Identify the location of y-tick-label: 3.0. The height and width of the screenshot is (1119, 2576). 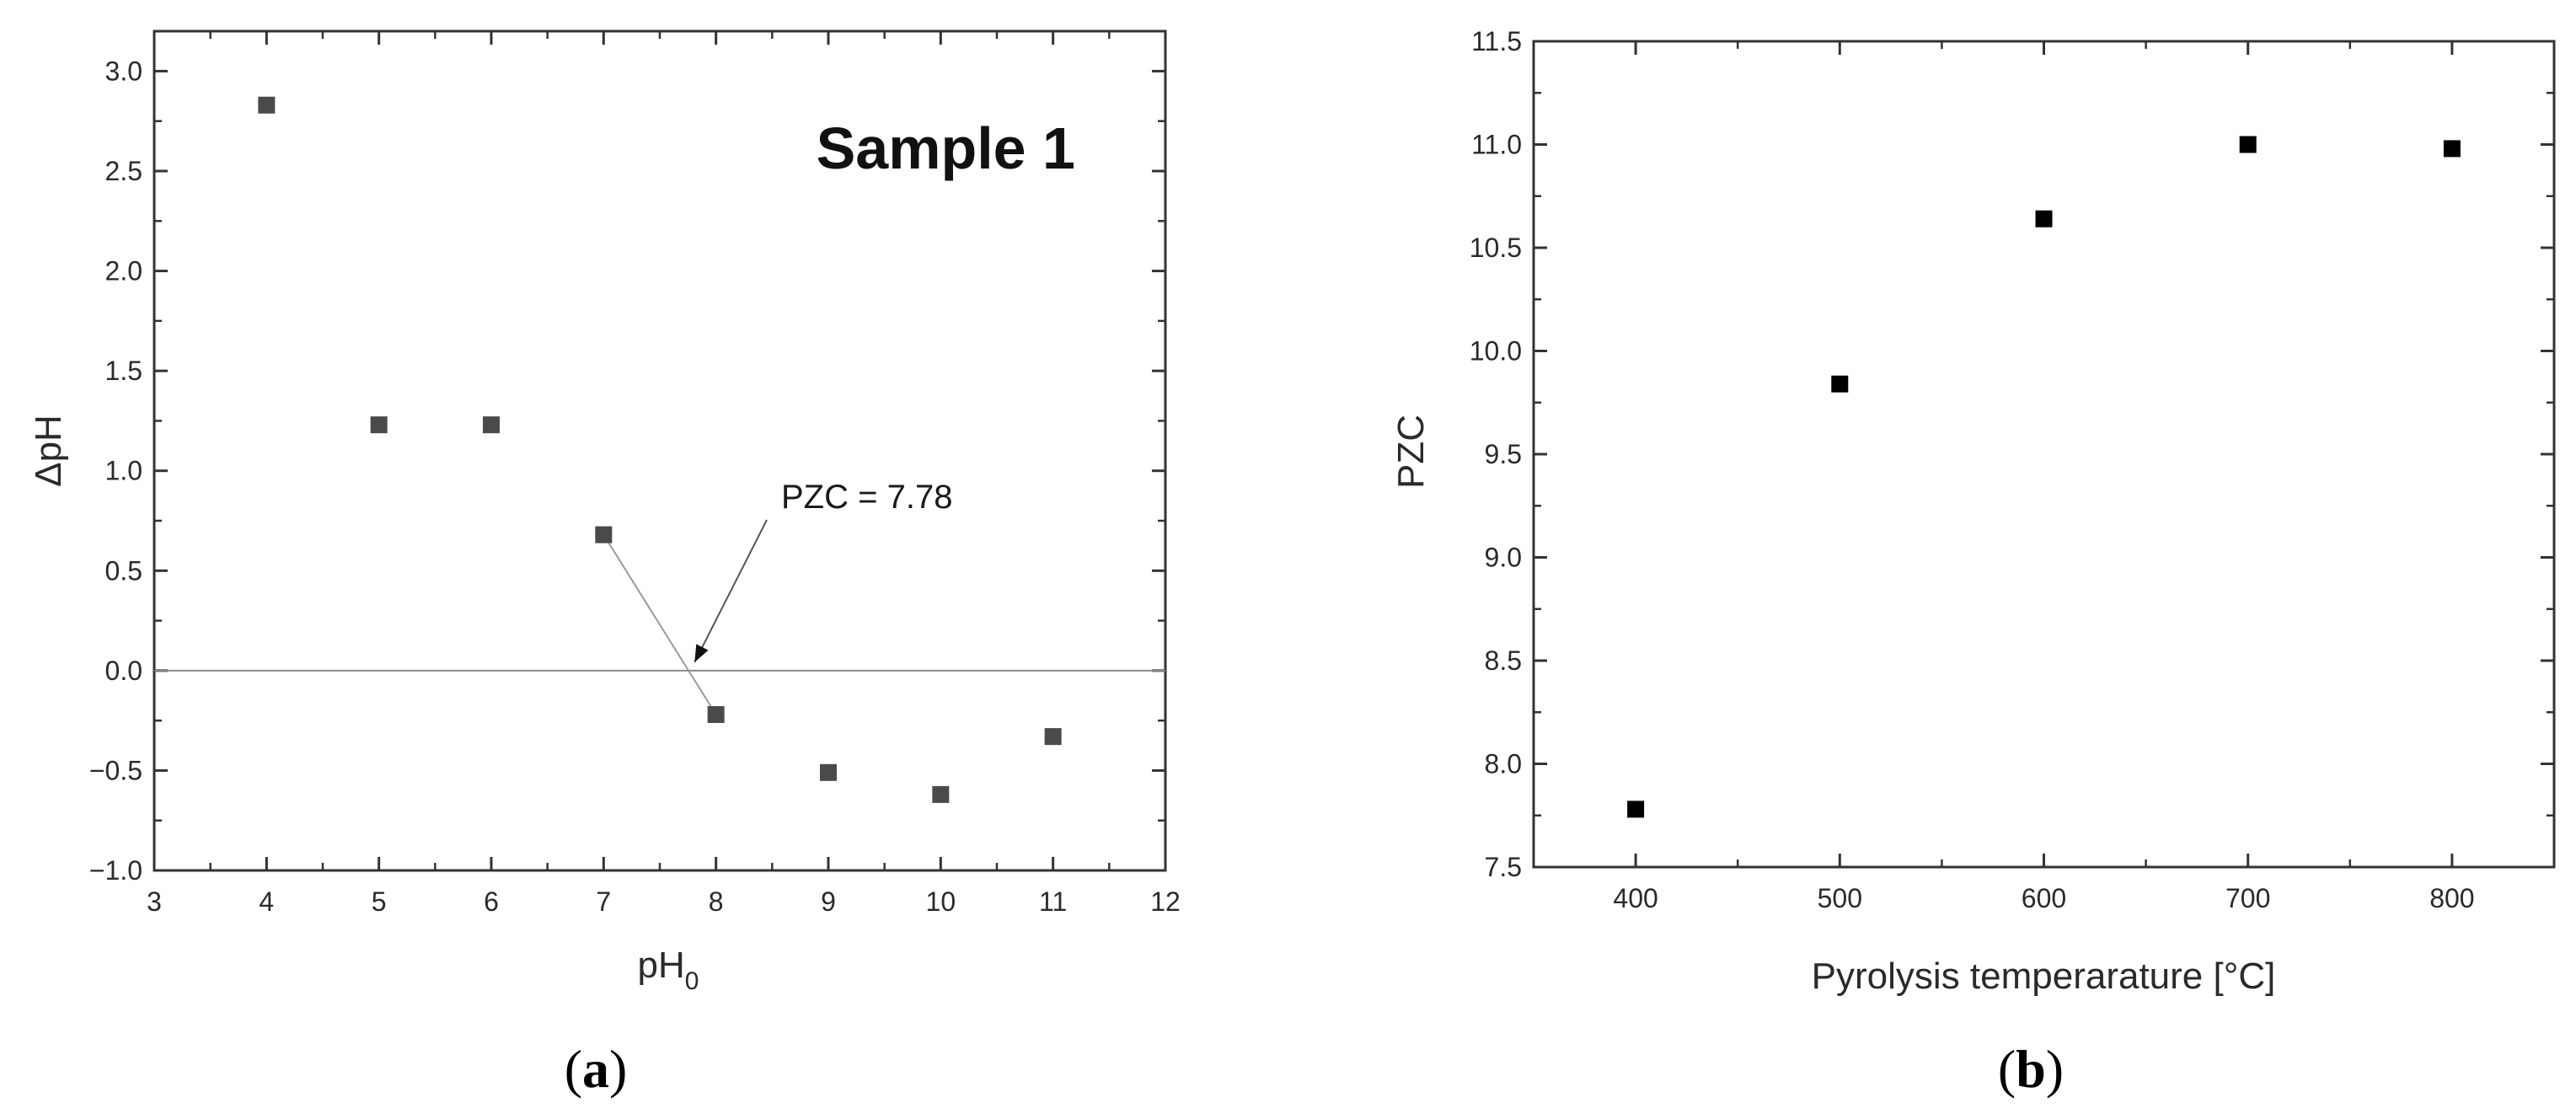
(123, 71).